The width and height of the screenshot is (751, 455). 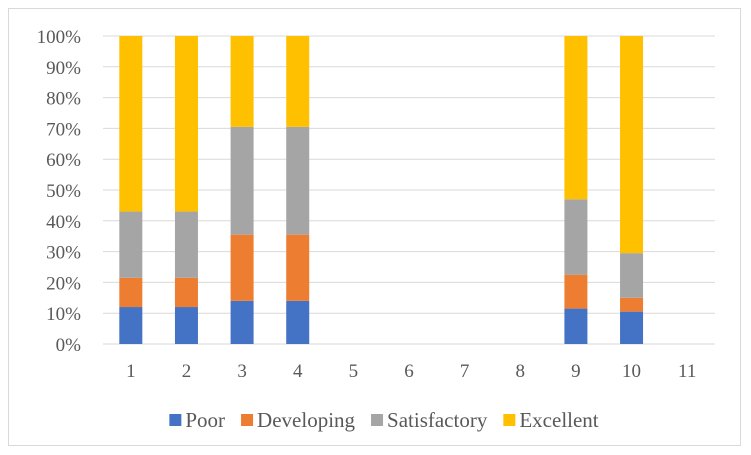 What do you see at coordinates (306, 420) in the screenshot?
I see `legend-label: Developing` at bounding box center [306, 420].